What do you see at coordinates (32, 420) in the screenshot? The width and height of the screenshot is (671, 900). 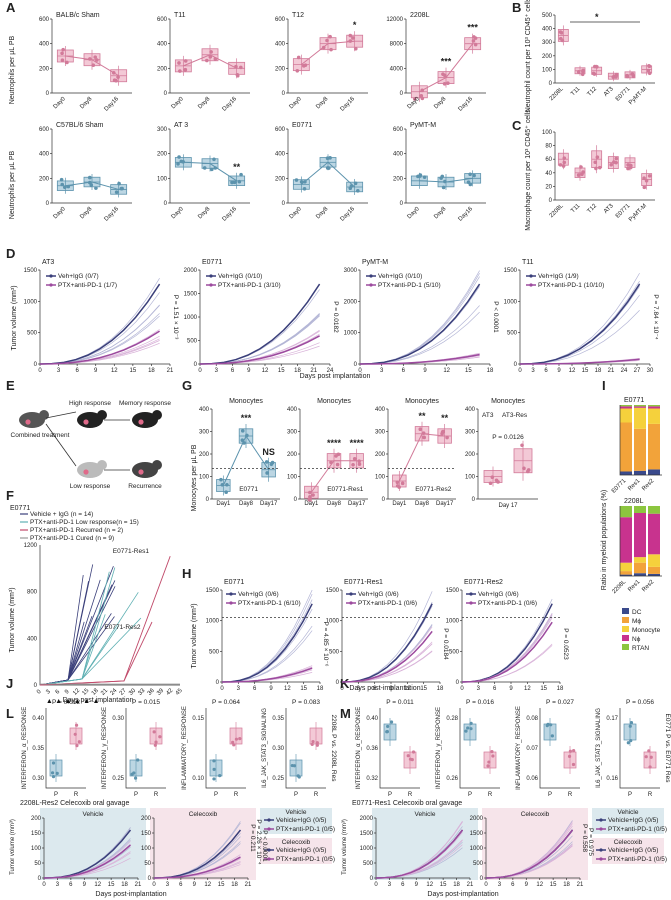 I see `mouse-combined` at bounding box center [32, 420].